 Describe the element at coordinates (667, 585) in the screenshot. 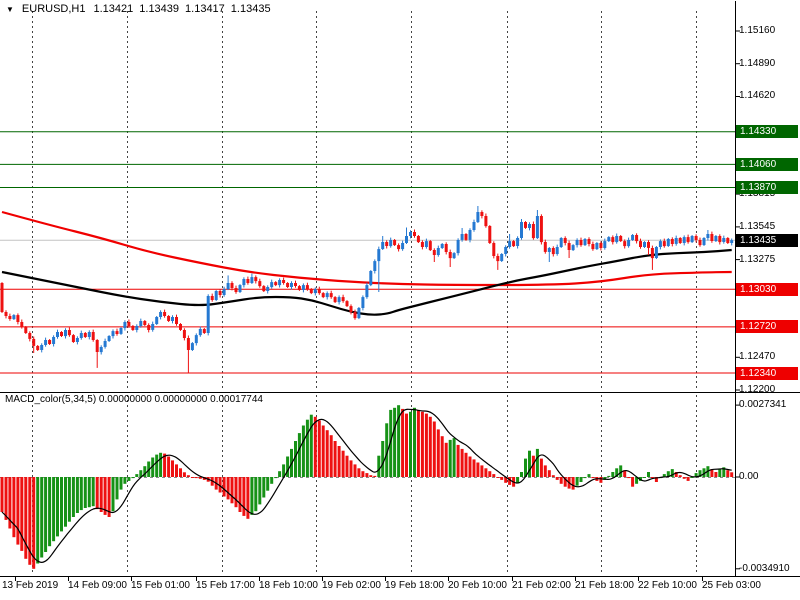

I see `time-axis-label: 22 Feb 10:00` at that location.